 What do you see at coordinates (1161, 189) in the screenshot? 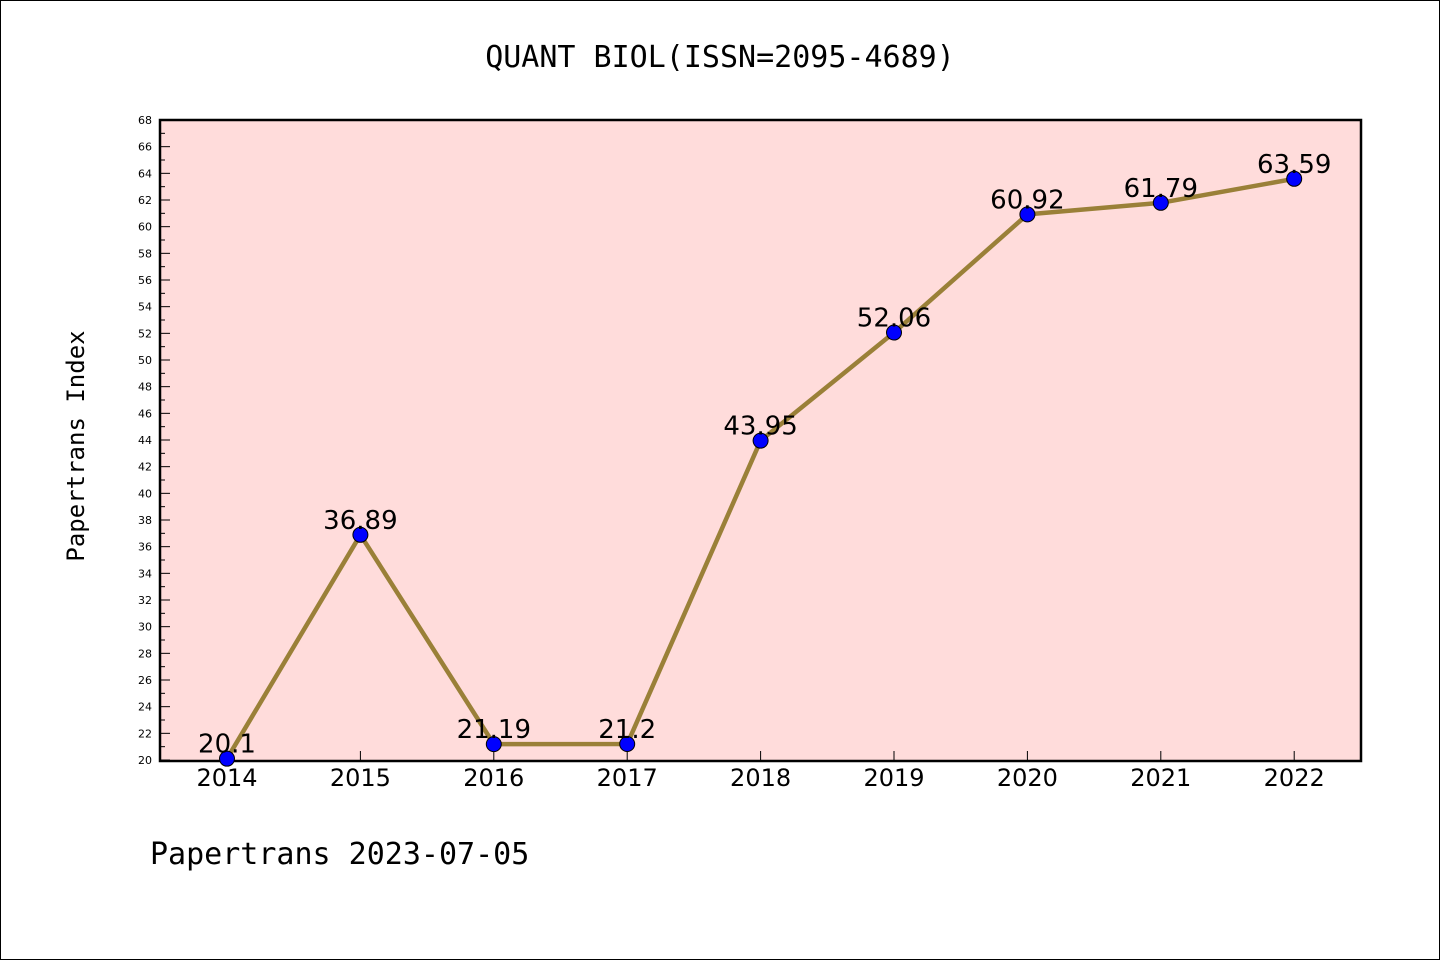
I see `data-label: 61.79` at bounding box center [1161, 189].